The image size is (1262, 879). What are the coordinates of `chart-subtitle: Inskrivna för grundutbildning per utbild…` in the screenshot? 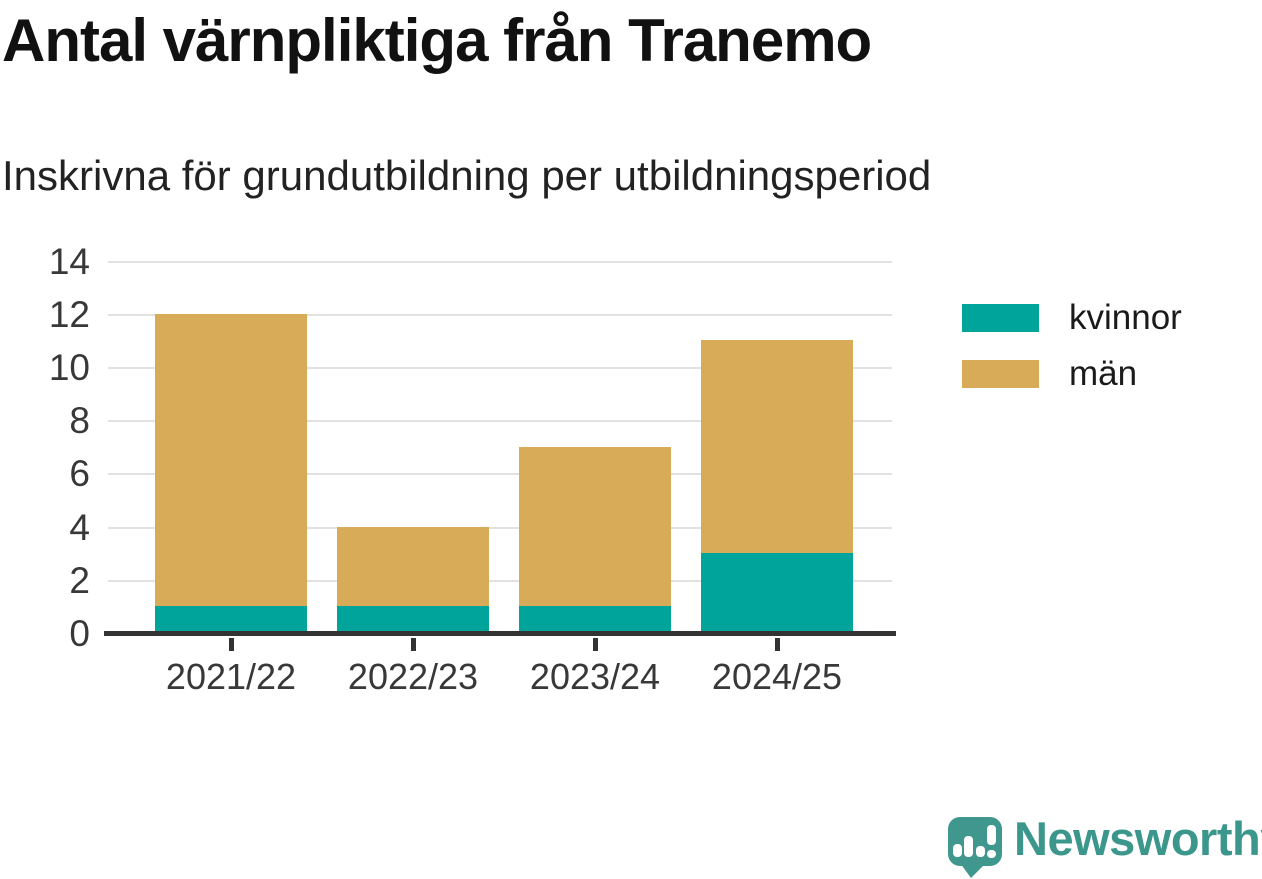 It's located at (467, 175).